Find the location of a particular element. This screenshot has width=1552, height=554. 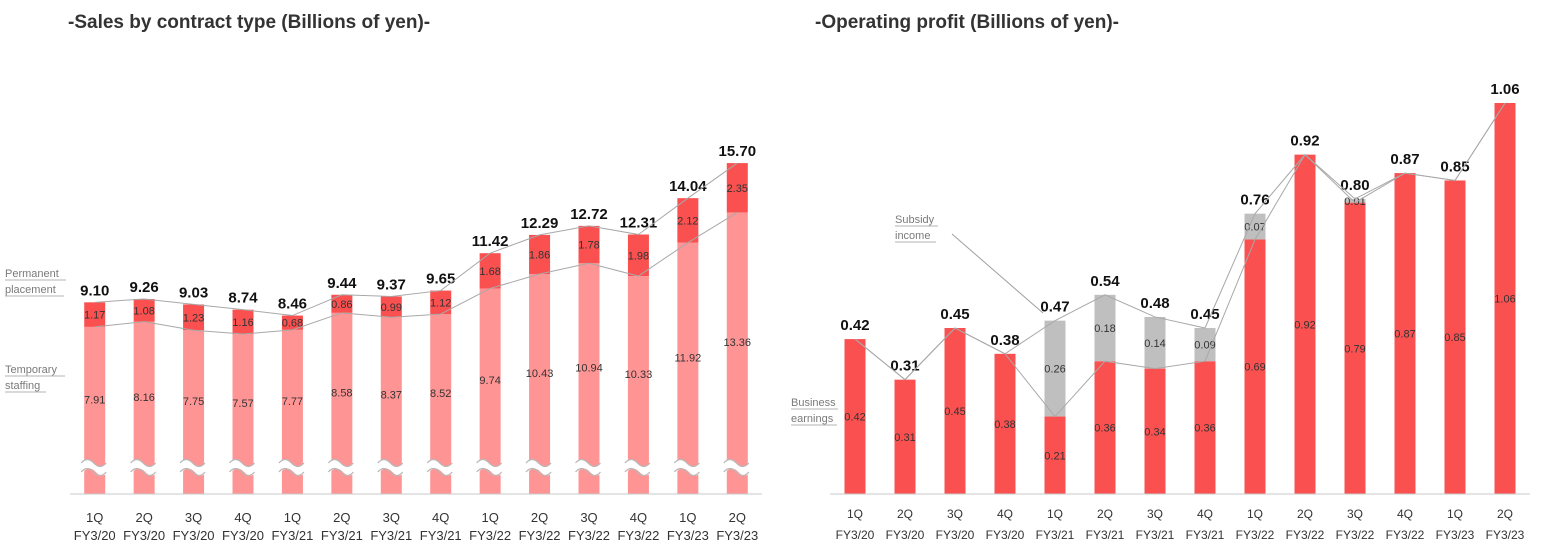

permanent-value-label: 1.78 is located at coordinates (588, 246).